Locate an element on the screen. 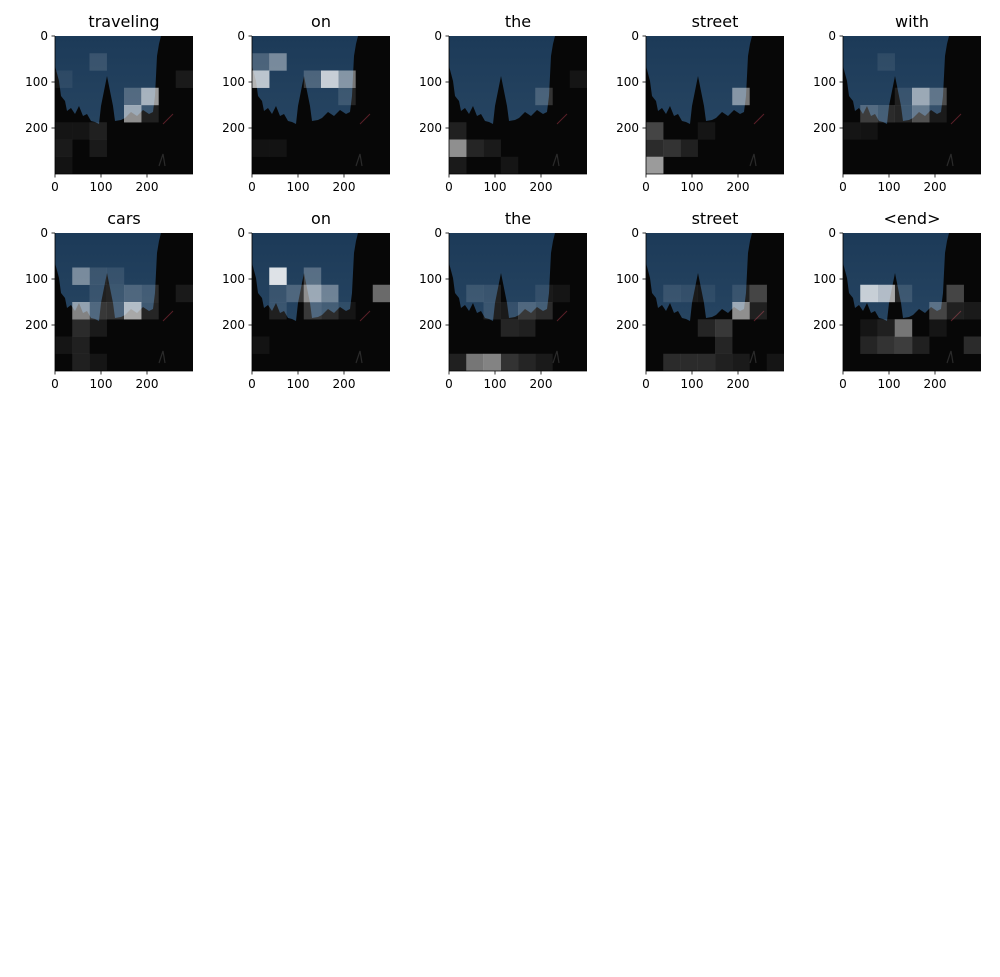  panel-title: <end> is located at coordinates (912, 218).